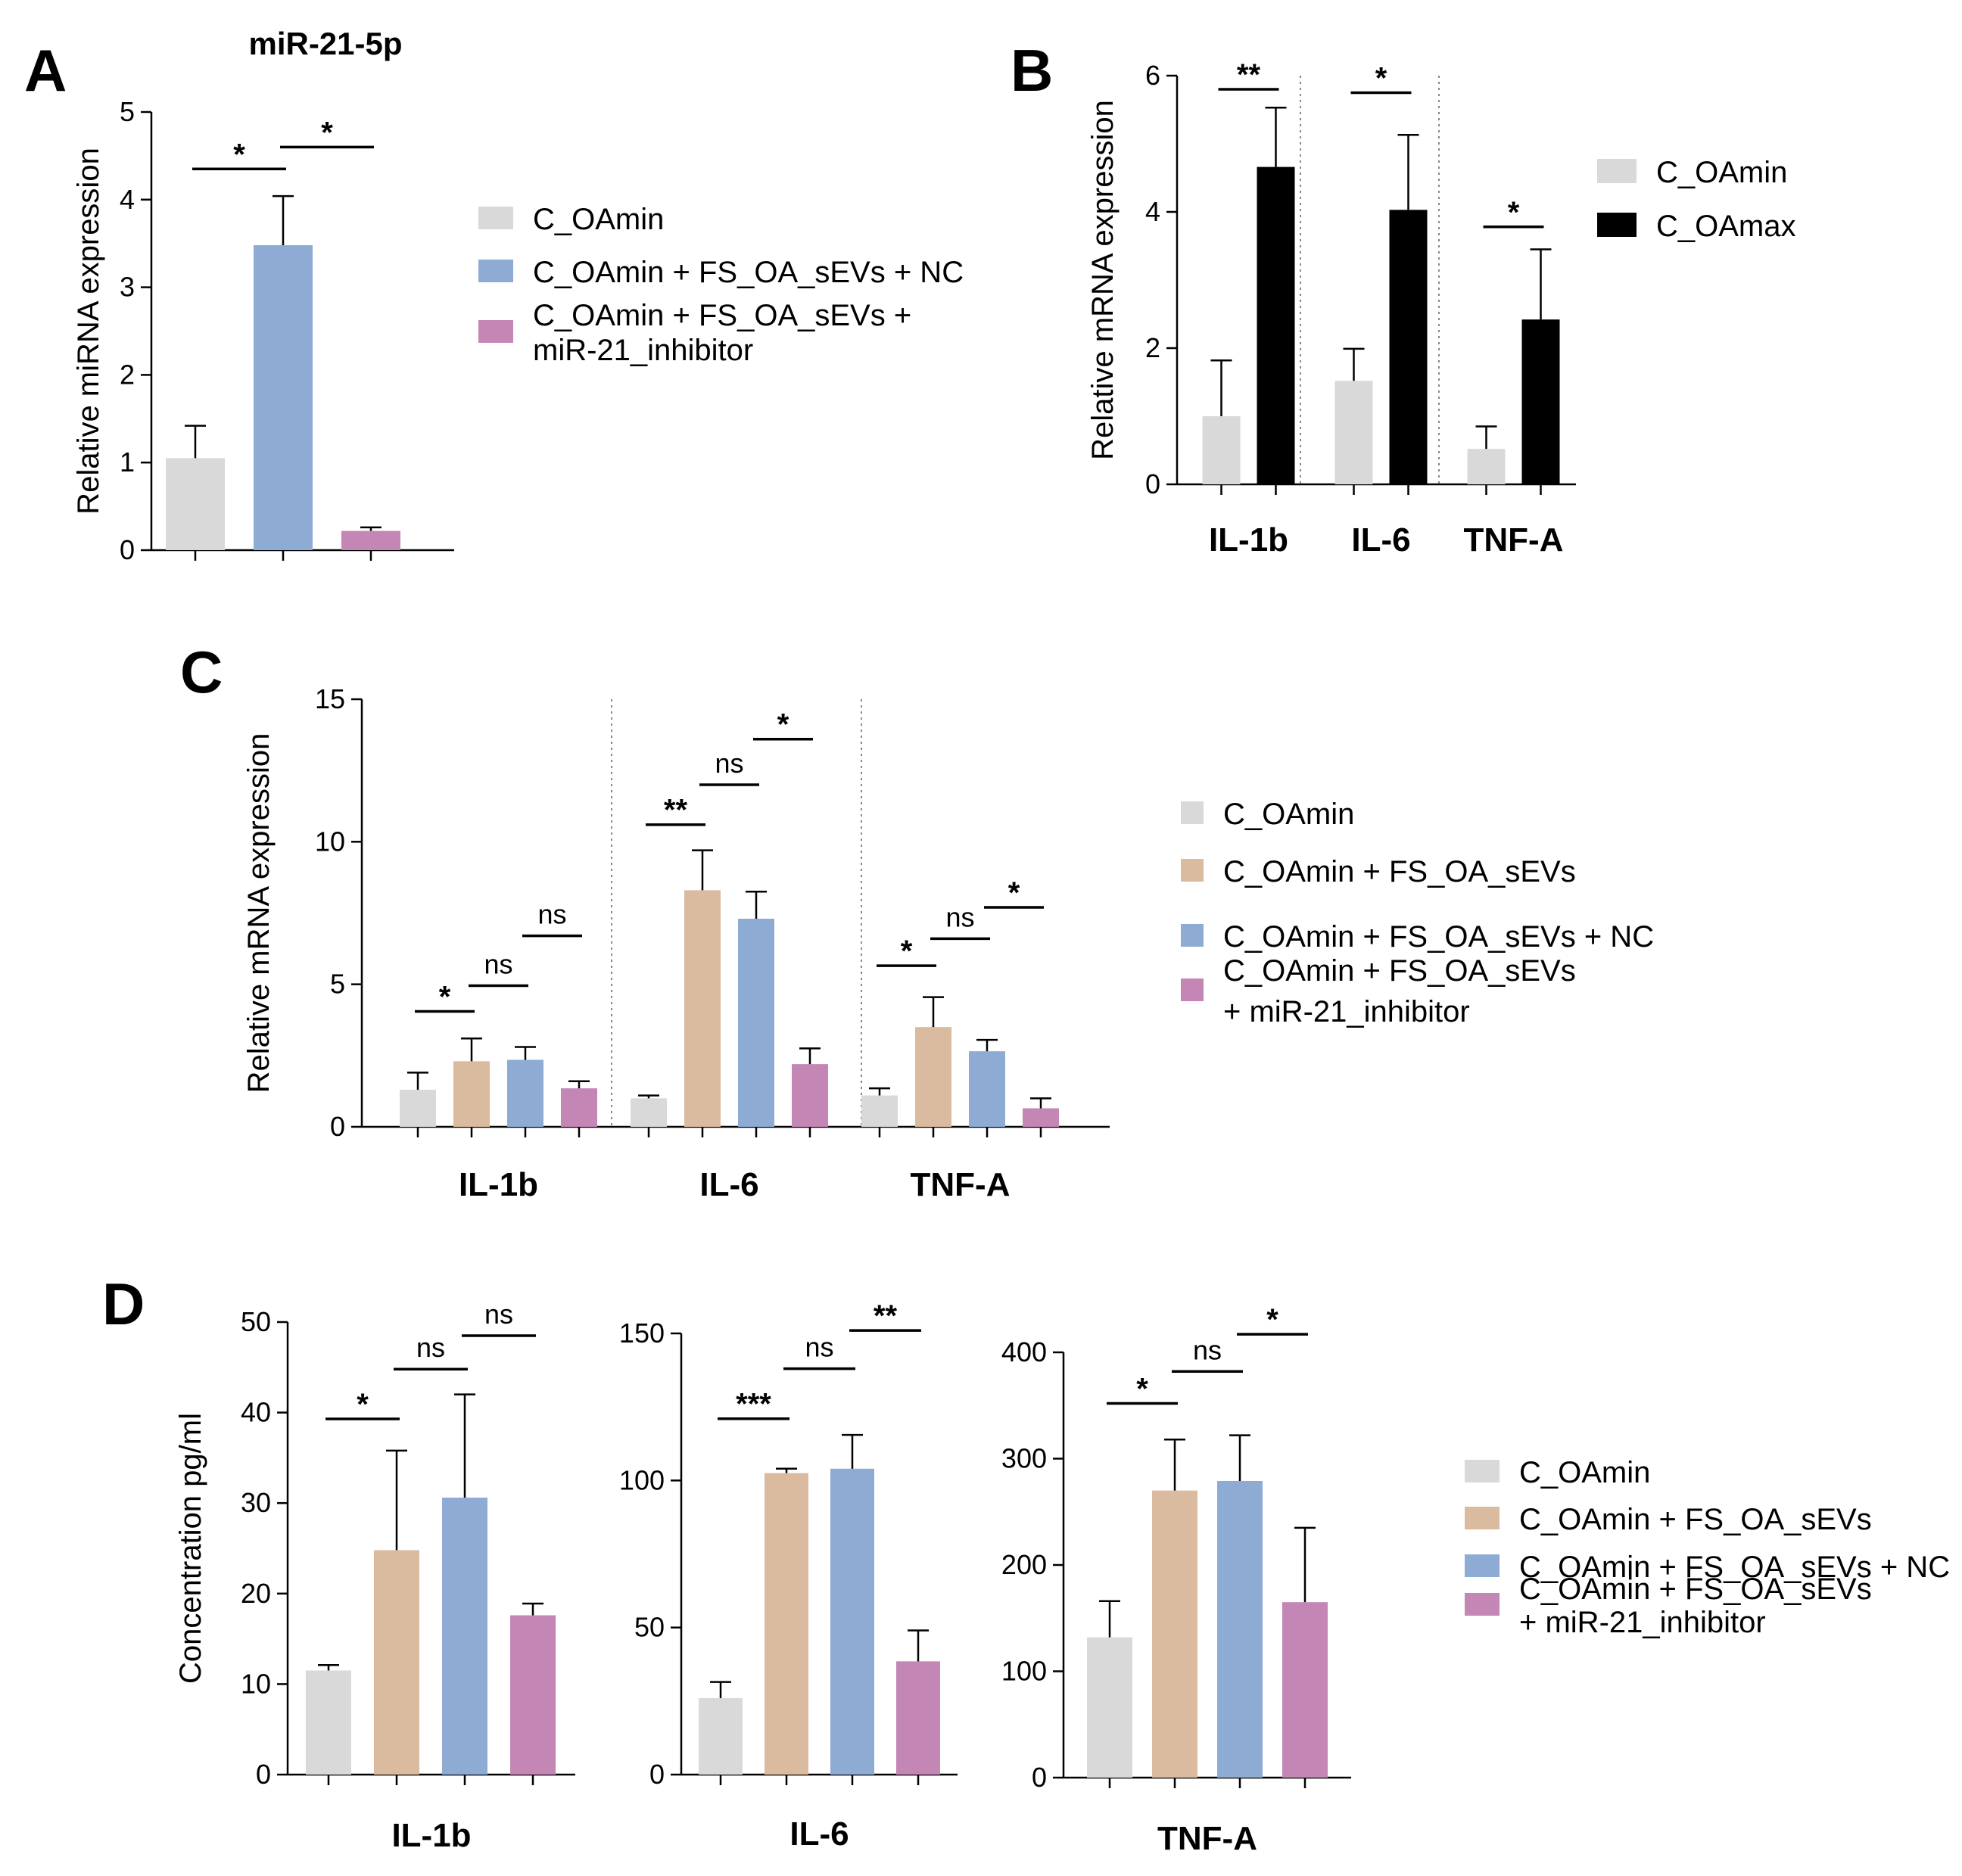 Image resolution: width=1962 pixels, height=1876 pixels. Describe the element at coordinates (1024, 1564) in the screenshot. I see `y-tick-label: 200` at that location.